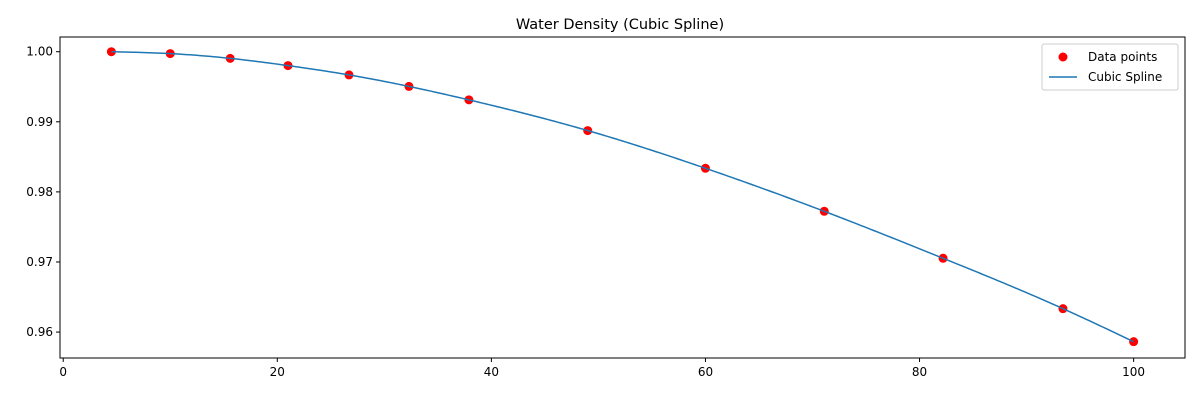 This screenshot has width=1200, height=400. I want to click on y-tick-label: 0.96, so click(39, 332).